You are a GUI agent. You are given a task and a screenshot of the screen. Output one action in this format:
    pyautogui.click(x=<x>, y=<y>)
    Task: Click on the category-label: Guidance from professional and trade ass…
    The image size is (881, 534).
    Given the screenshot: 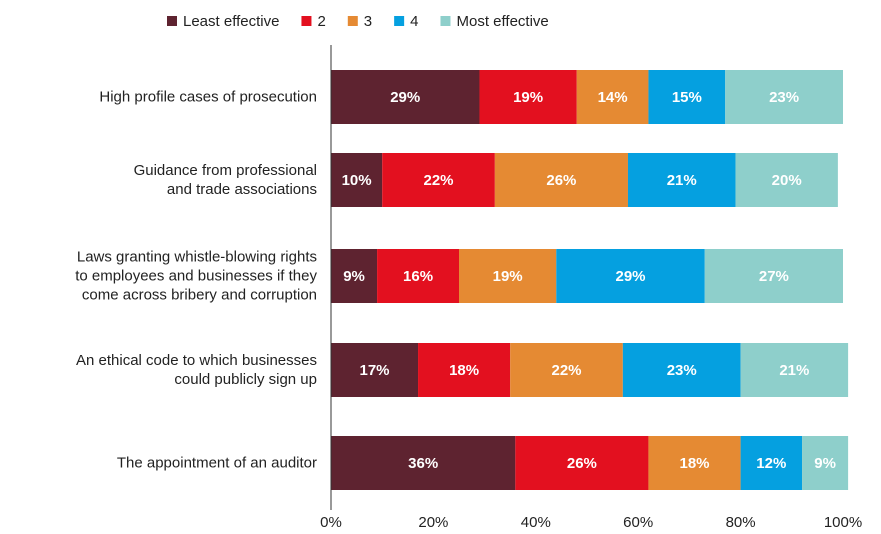 What is the action you would take?
    pyautogui.click(x=225, y=180)
    